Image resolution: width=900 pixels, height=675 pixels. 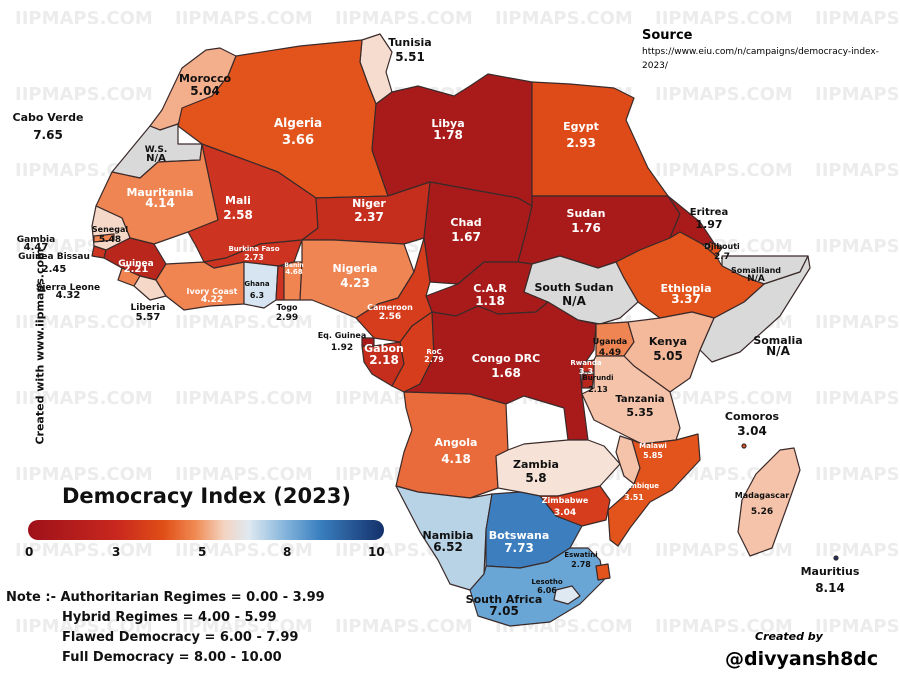 I want to click on label-south-africa-name: South Africa, so click(x=504, y=599).